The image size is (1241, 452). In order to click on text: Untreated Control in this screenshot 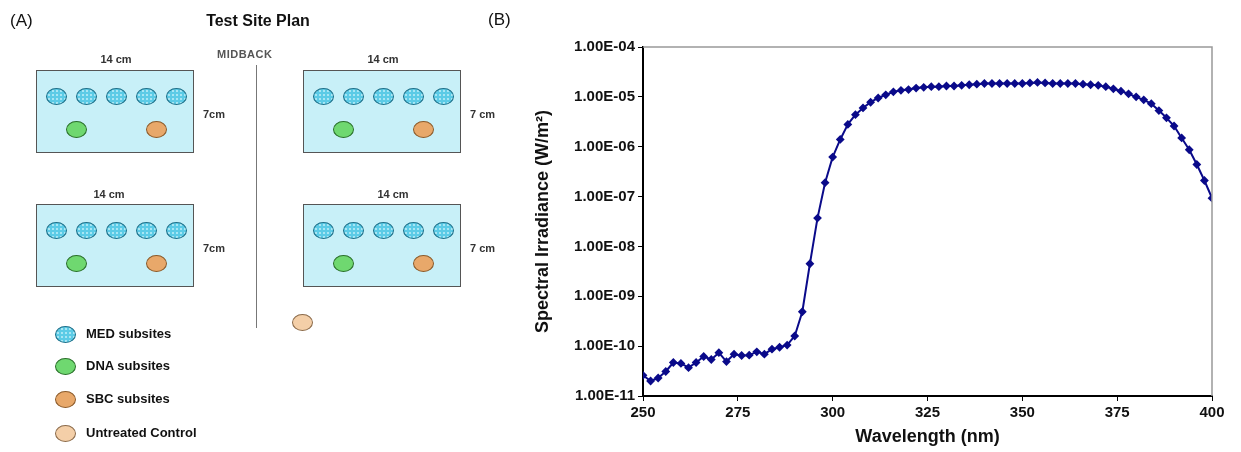, I will do `click(141, 432)`.